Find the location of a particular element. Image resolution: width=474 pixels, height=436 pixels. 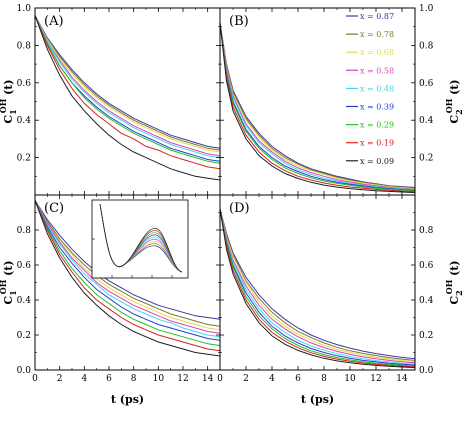

inset is located at coordinates (140, 239).